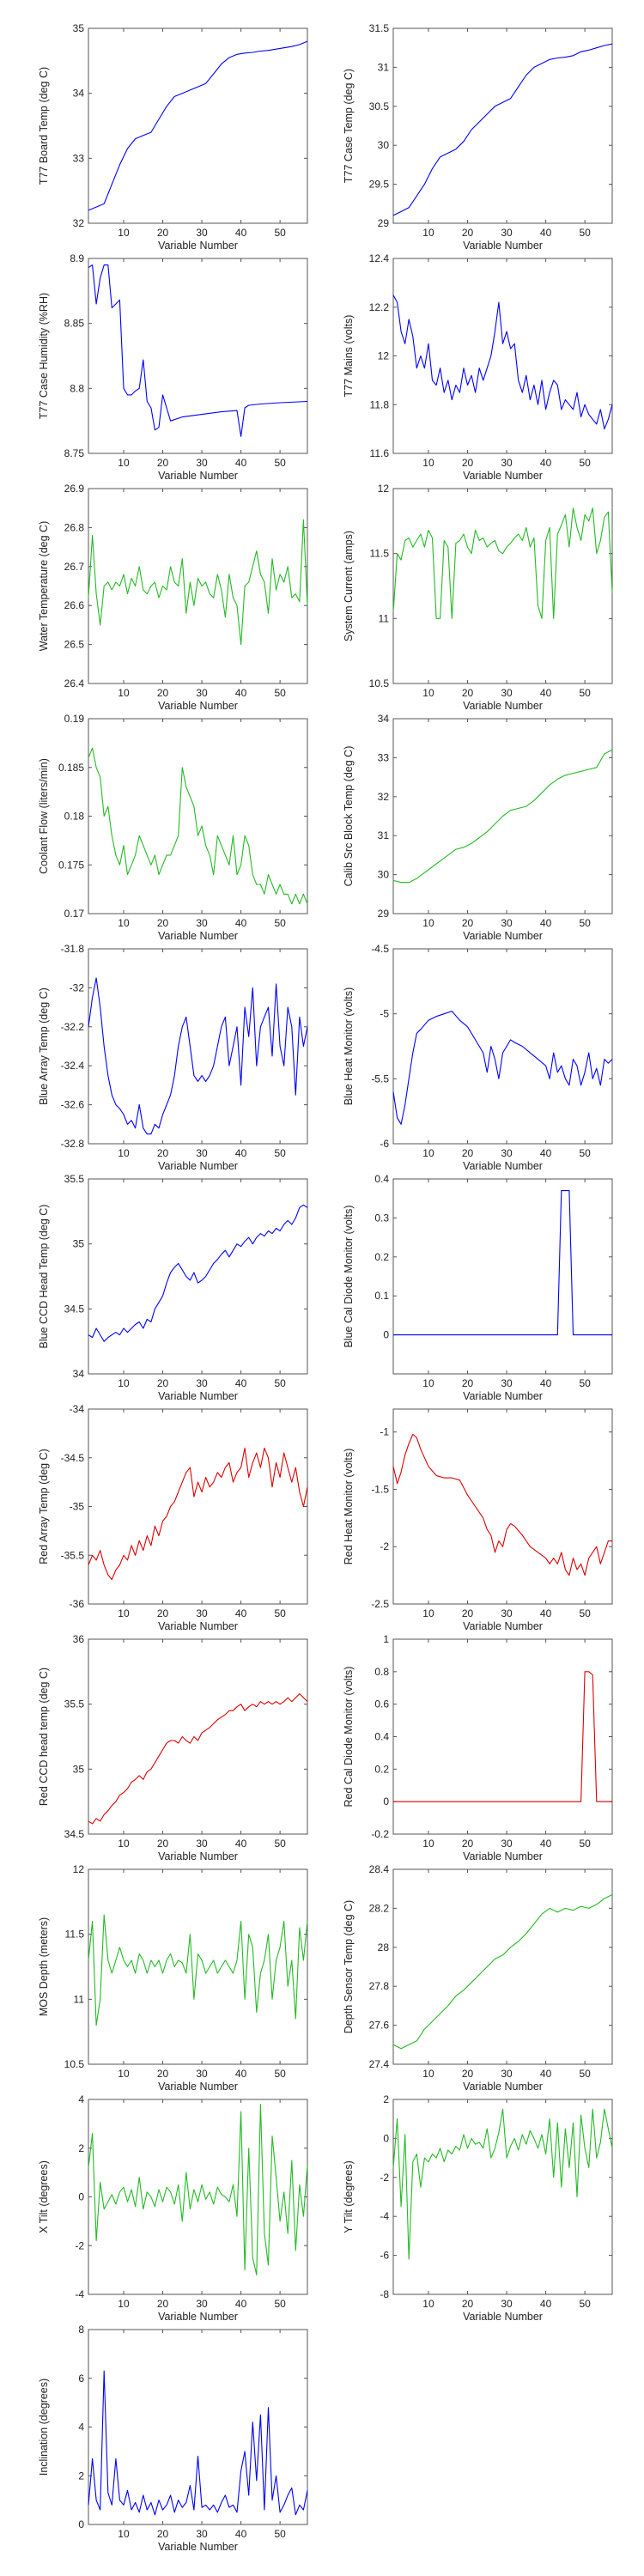 This screenshot has height=2576, width=644. What do you see at coordinates (74, 2064) in the screenshot?
I see `y-tick-label: 10.5` at bounding box center [74, 2064].